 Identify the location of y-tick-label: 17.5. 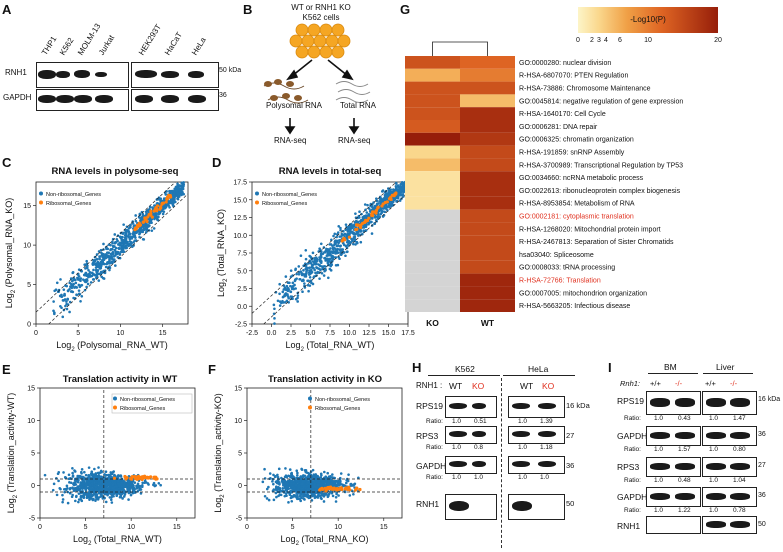
(240, 183).